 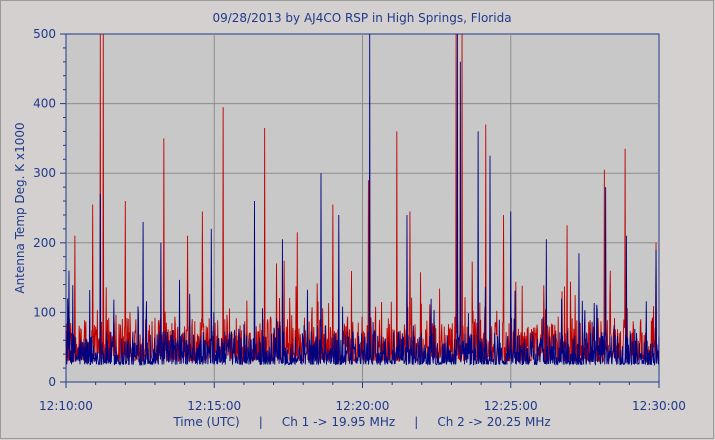 What do you see at coordinates (44, 173) in the screenshot?
I see `y-tick-label: 300` at bounding box center [44, 173].